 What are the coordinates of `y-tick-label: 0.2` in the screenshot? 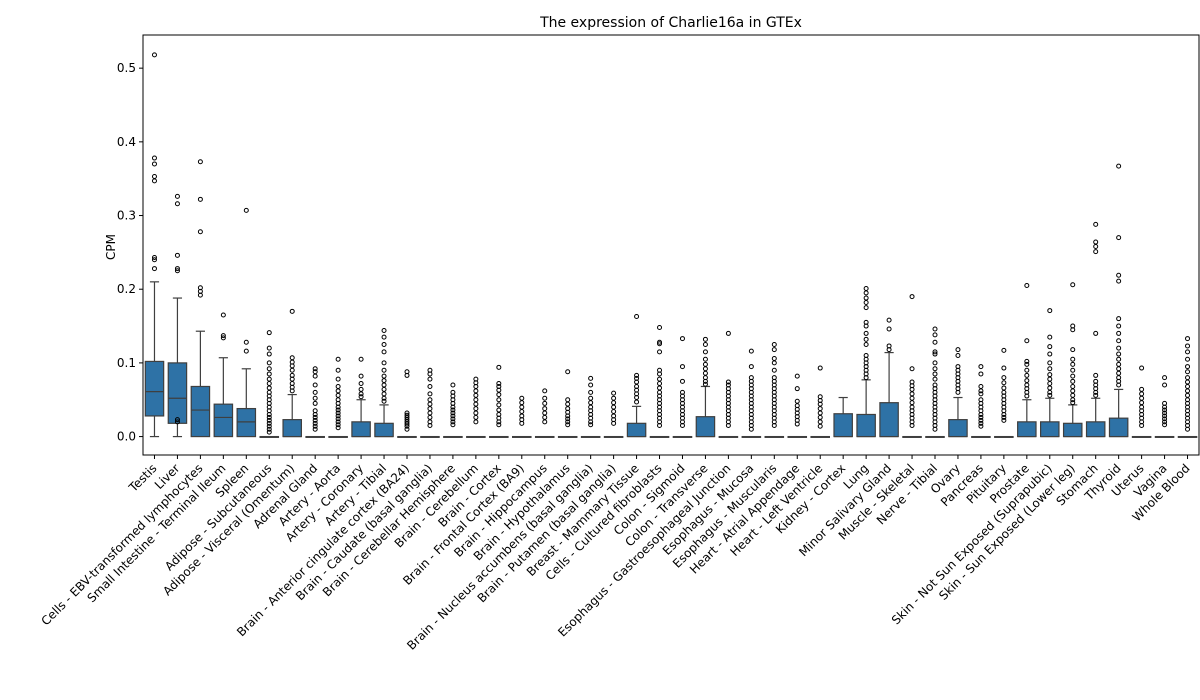 It's located at (126, 289).